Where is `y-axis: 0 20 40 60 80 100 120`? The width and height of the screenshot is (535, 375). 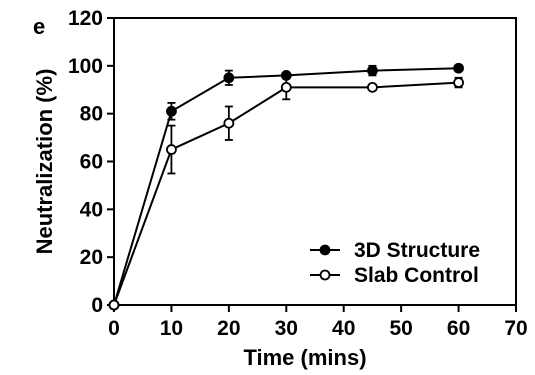
y-axis: 0 20 40 60 80 100 120 is located at coordinates (91, 162).